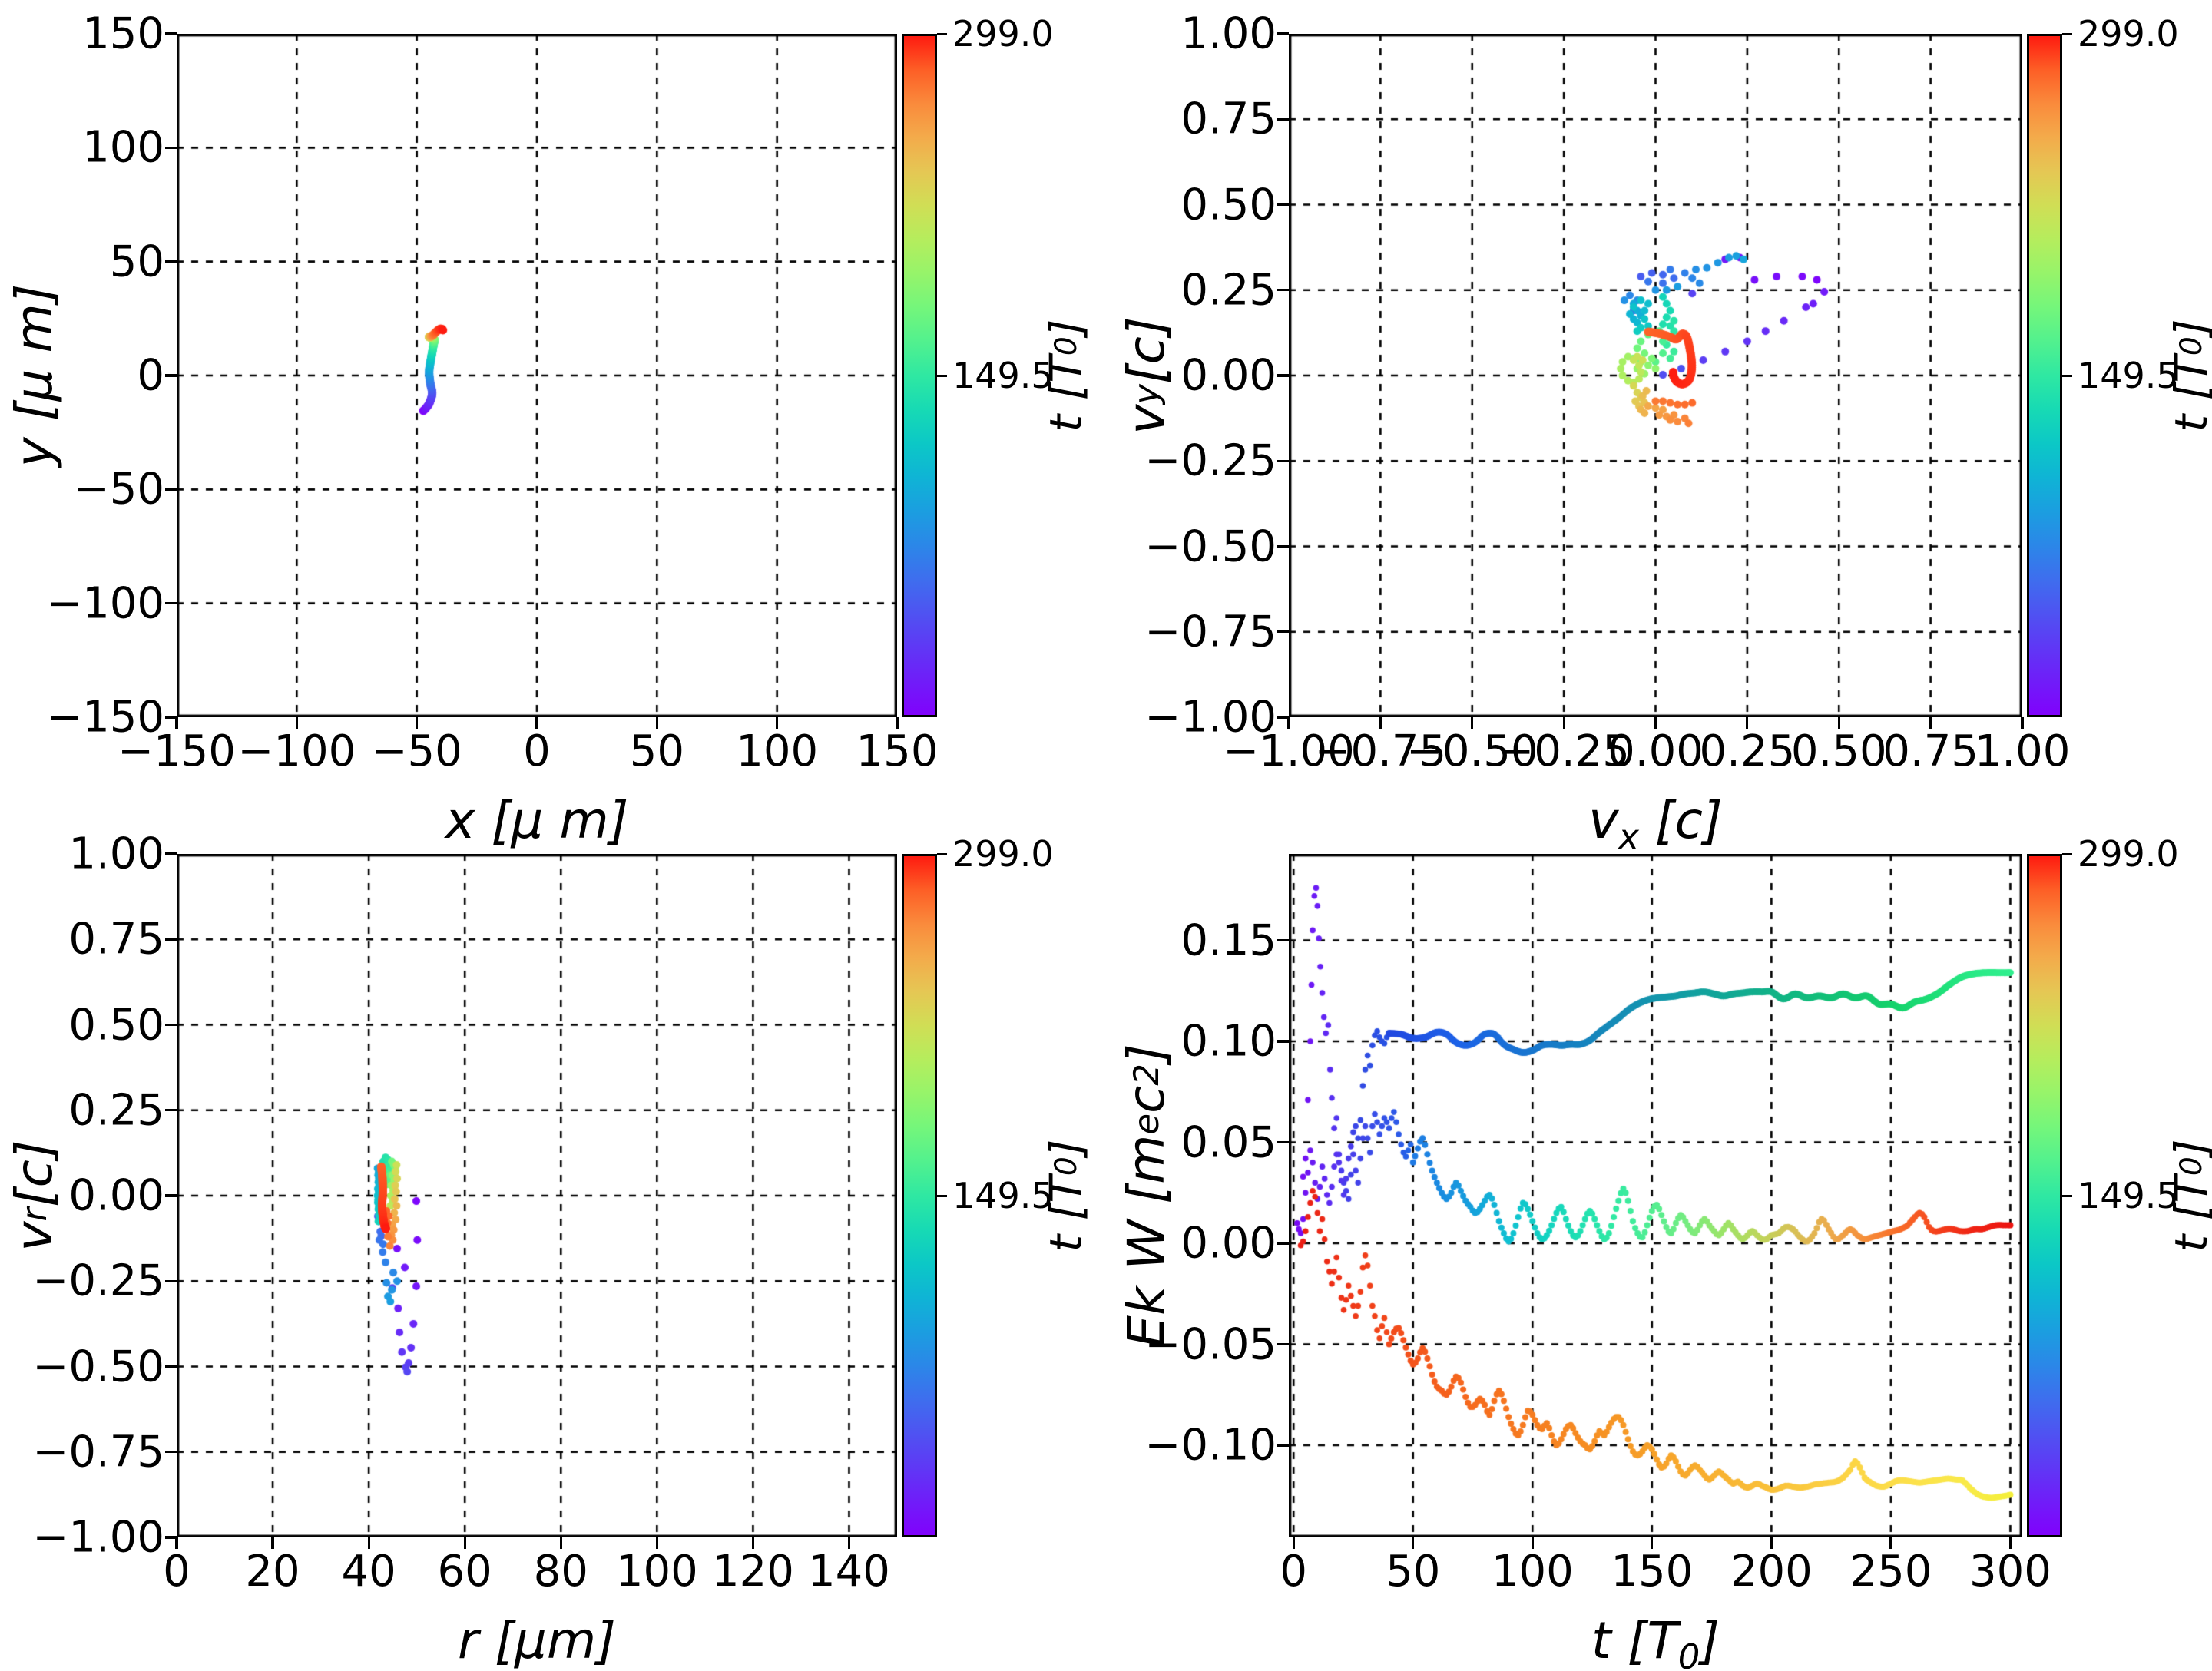 The image size is (2212, 1671). I want to click on x-tick-label: 250, so click(1891, 1572).